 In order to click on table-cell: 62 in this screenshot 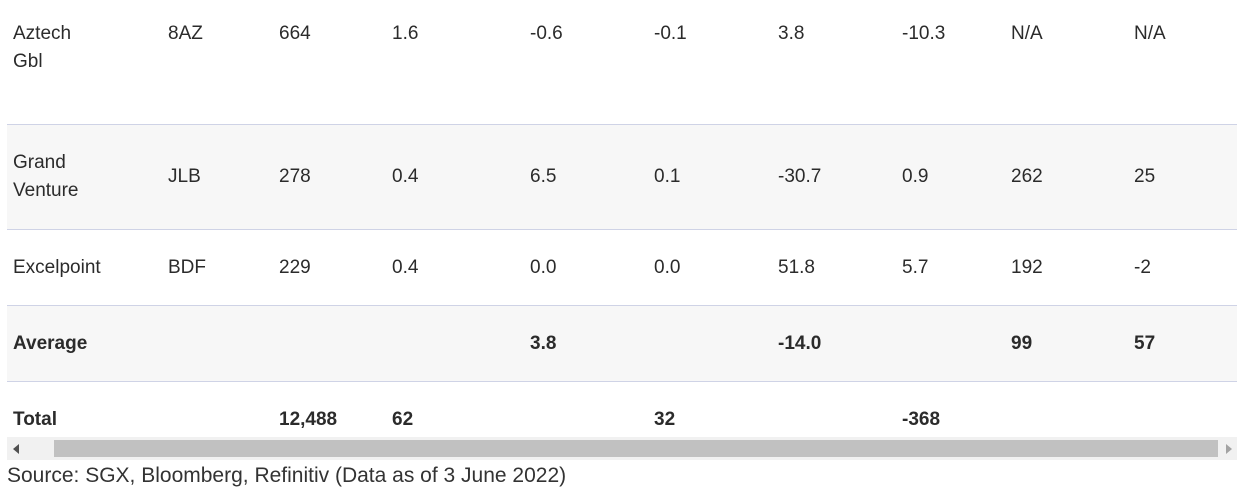, I will do `click(403, 419)`.